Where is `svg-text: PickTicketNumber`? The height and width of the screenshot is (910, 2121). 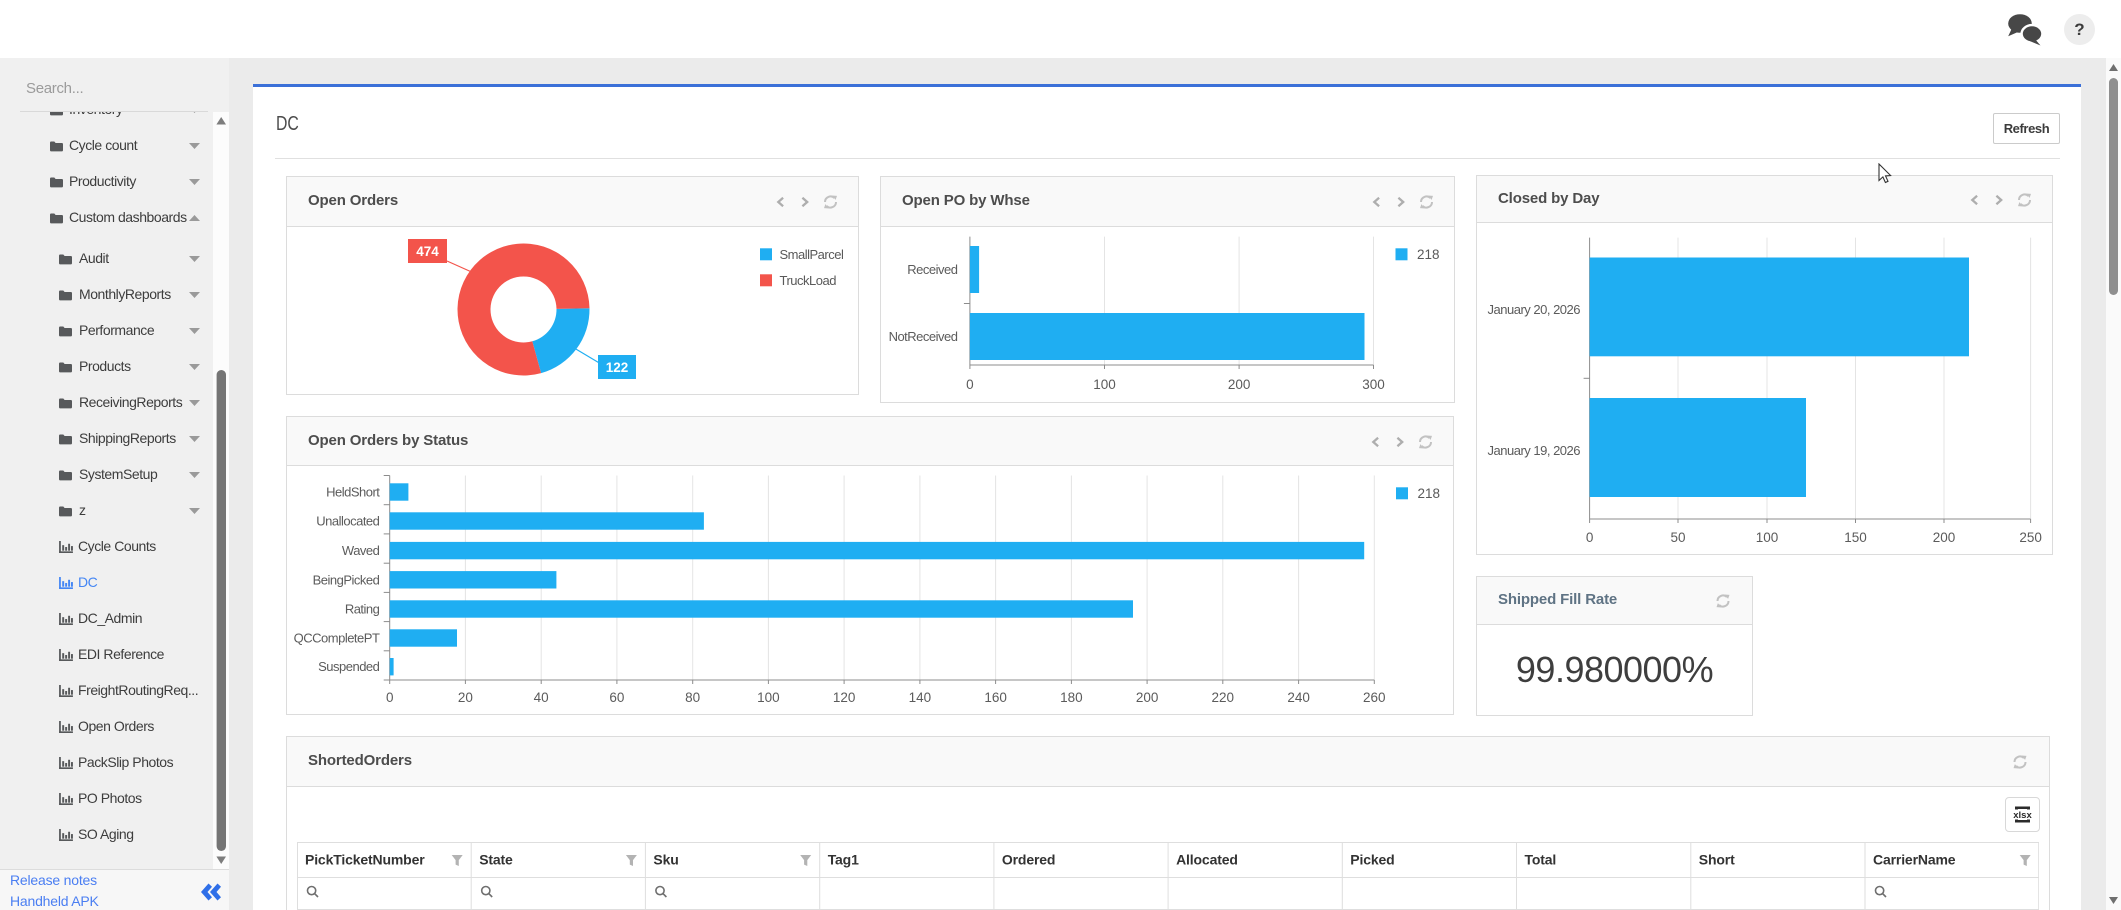
svg-text: PickTicketNumber is located at coordinates (365, 860).